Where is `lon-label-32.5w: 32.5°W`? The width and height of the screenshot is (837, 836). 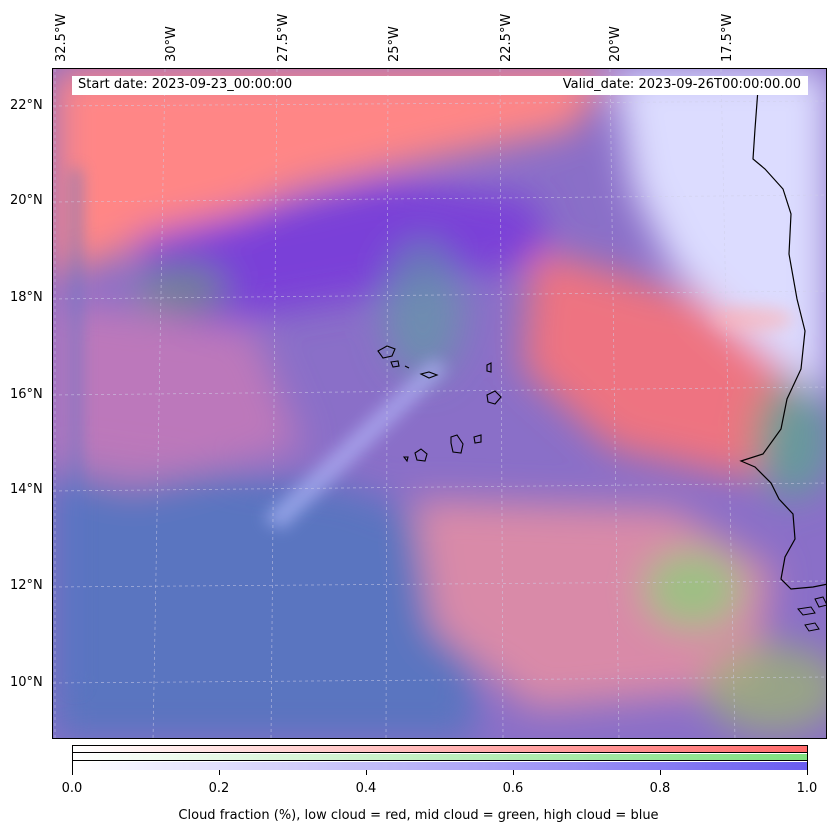 lon-label-32.5w: 32.5°W is located at coordinates (61, 37).